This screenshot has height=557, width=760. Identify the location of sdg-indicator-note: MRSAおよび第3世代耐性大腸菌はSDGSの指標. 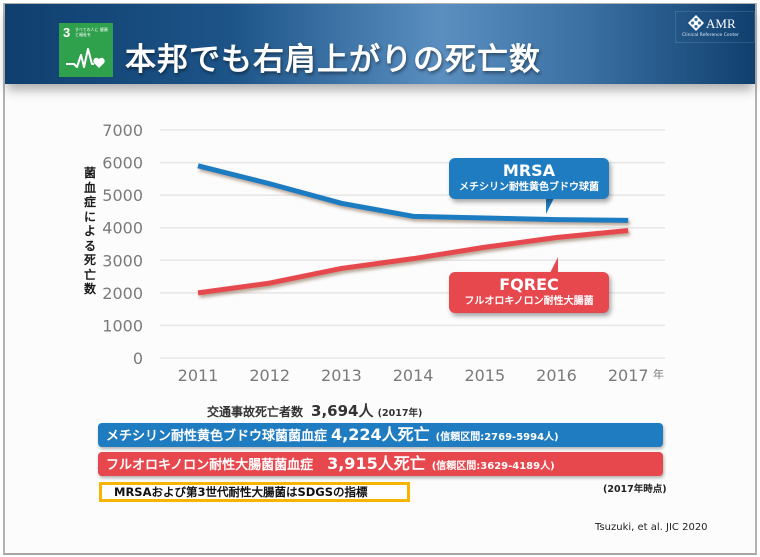
(254, 492).